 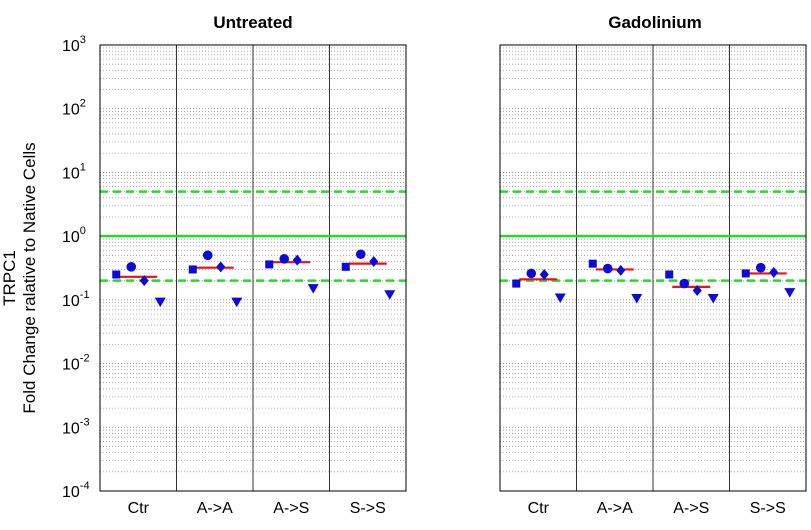 I want to click on y-tick-label: 10⁰, so click(x=74, y=235).